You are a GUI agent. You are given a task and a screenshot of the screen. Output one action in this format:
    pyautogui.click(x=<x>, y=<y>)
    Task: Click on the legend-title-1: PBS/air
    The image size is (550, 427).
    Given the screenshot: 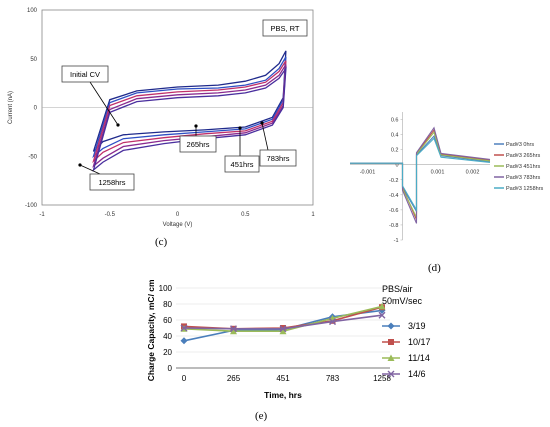 What is the action you would take?
    pyautogui.click(x=397, y=289)
    